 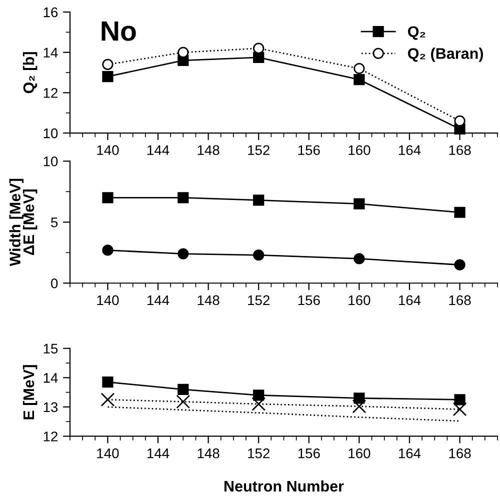 What do you see at coordinates (284, 486) in the screenshot?
I see `x-axis-title: Neutron Number` at bounding box center [284, 486].